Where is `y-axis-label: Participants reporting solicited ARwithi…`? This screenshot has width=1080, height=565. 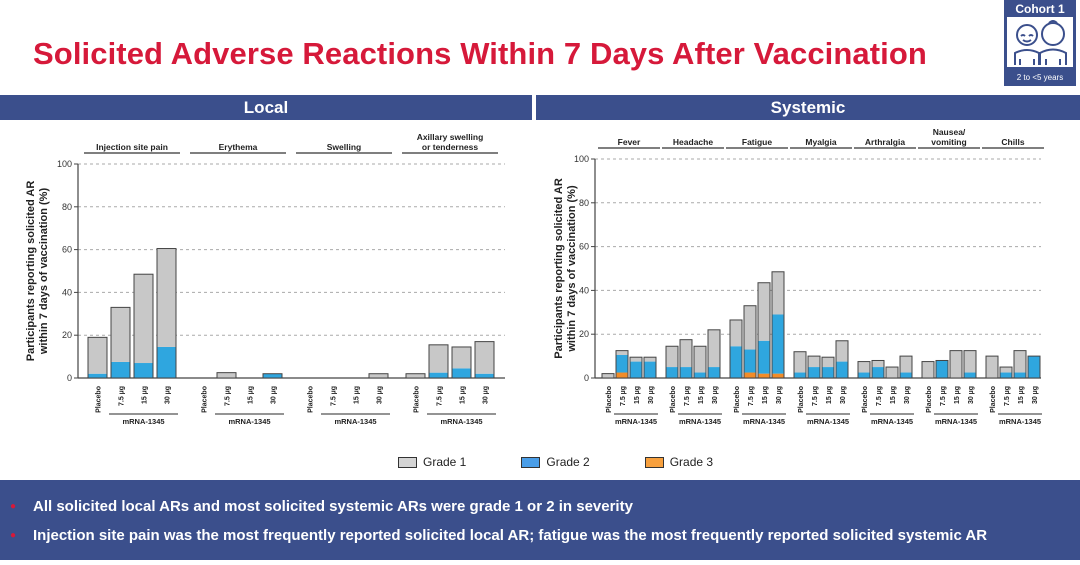 y-axis-label: Participants reporting solicited ARwithi… is located at coordinates (565, 268).